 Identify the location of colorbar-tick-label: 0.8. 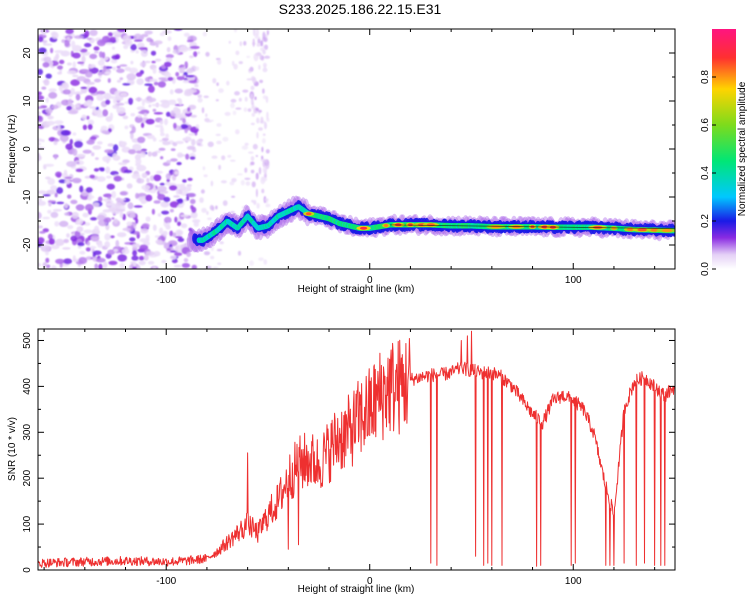
(705, 77).